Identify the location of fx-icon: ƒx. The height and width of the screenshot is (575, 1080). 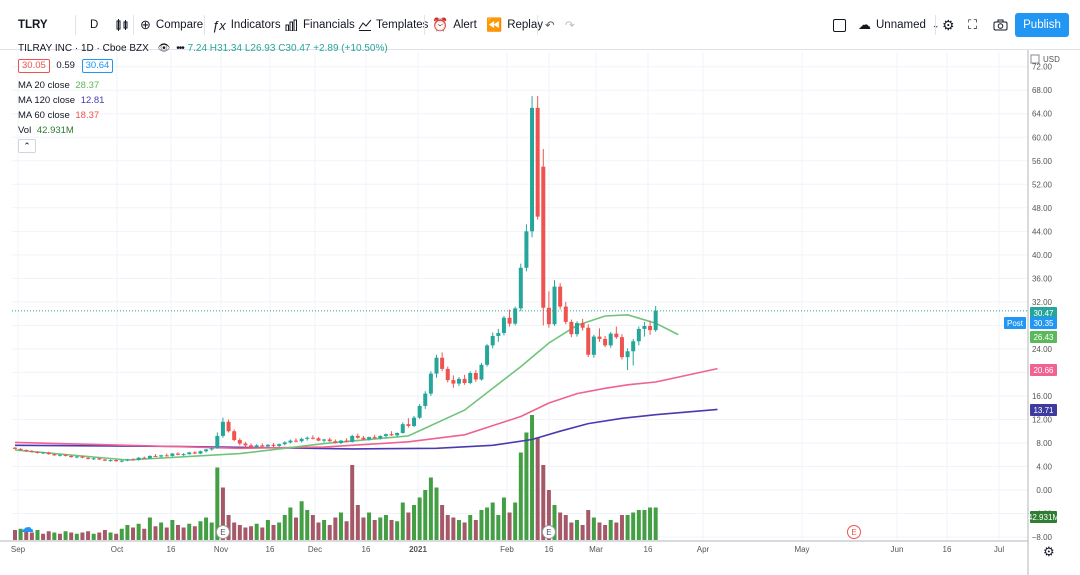
(219, 25).